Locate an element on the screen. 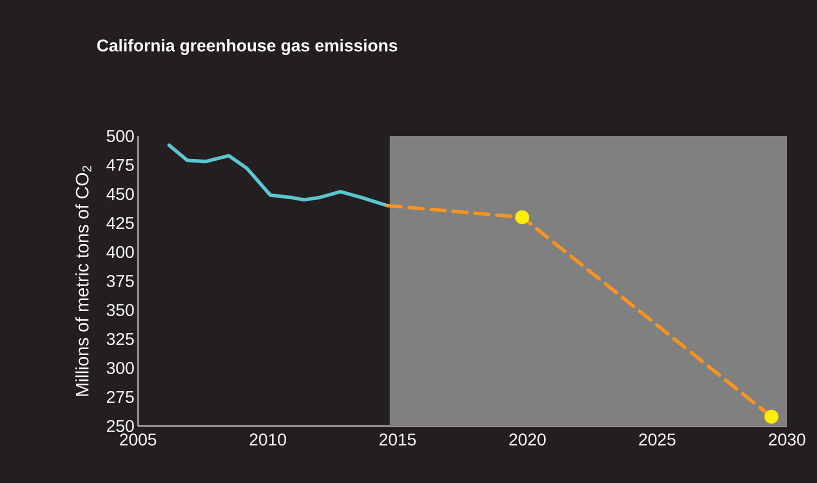  y-tick-label: 375 is located at coordinates (120, 281).